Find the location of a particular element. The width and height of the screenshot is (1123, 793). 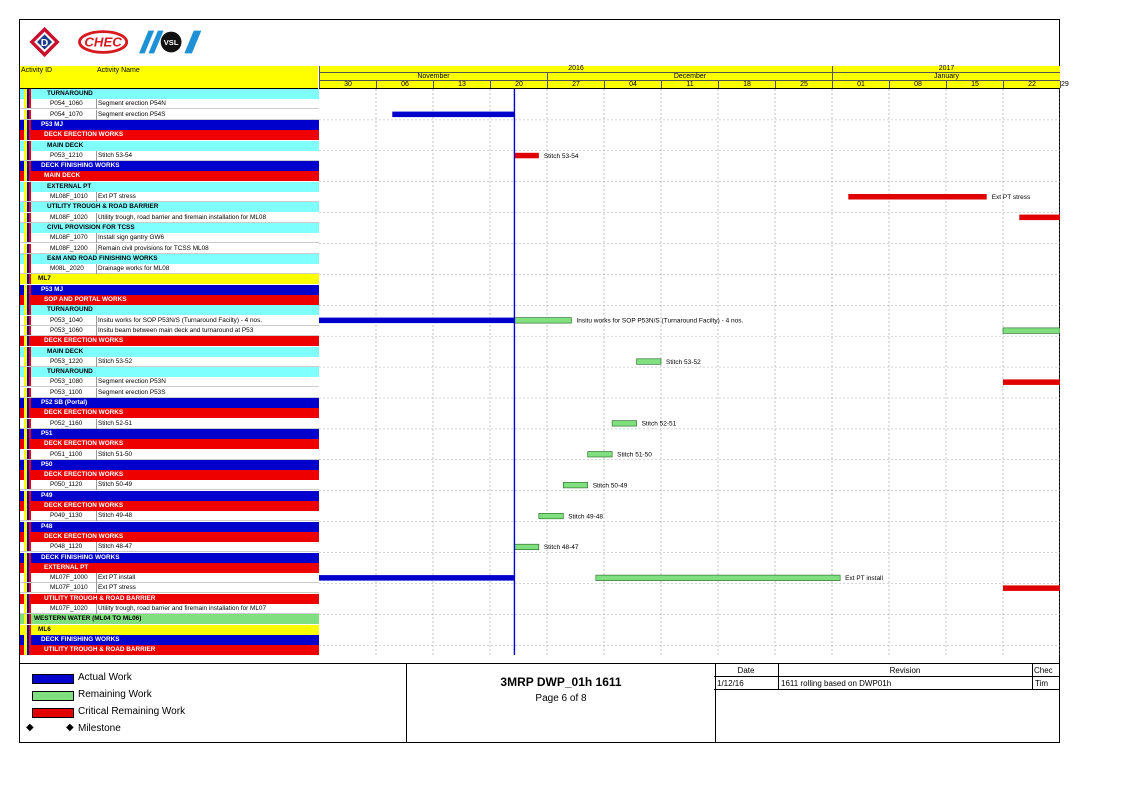

activity-row: P053_1080 Segment erection P53N is located at coordinates (169, 382).